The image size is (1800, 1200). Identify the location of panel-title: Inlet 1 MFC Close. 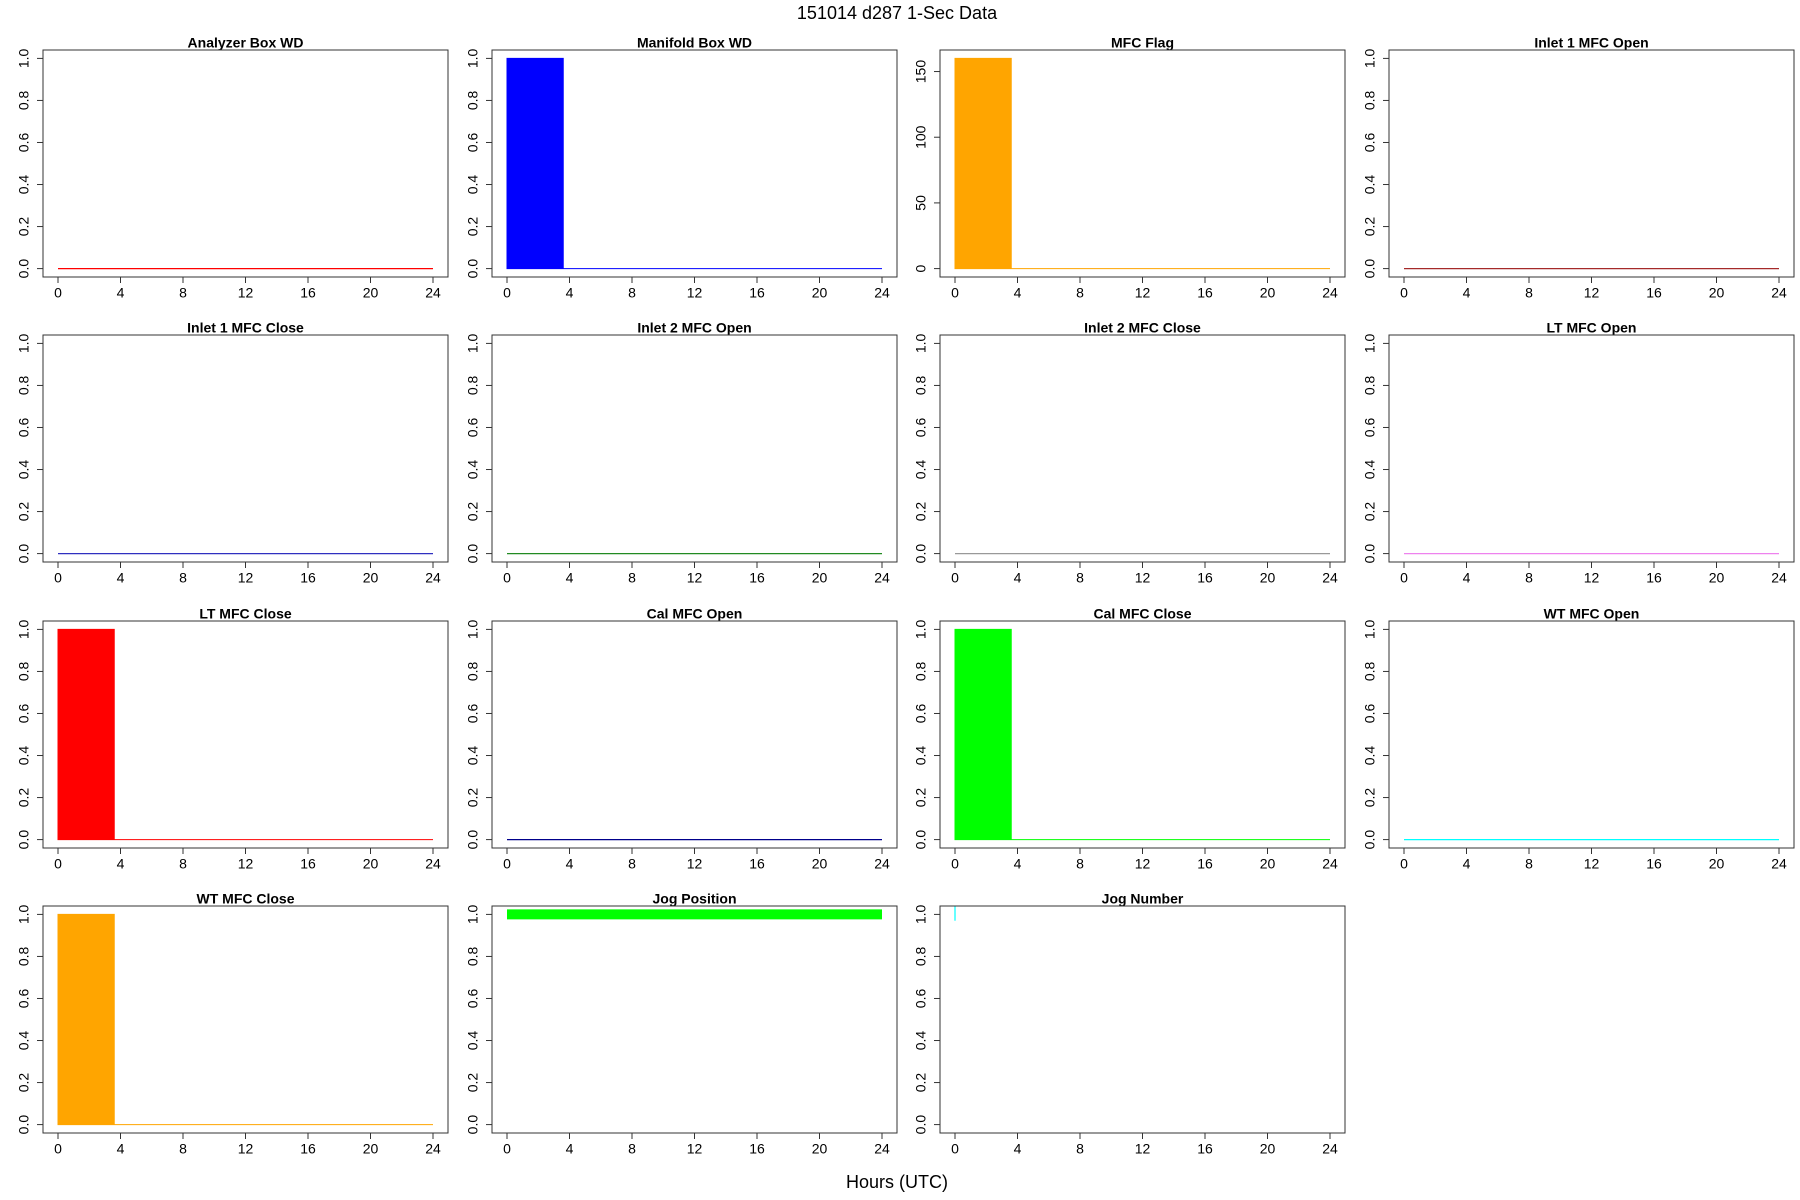
(245, 328).